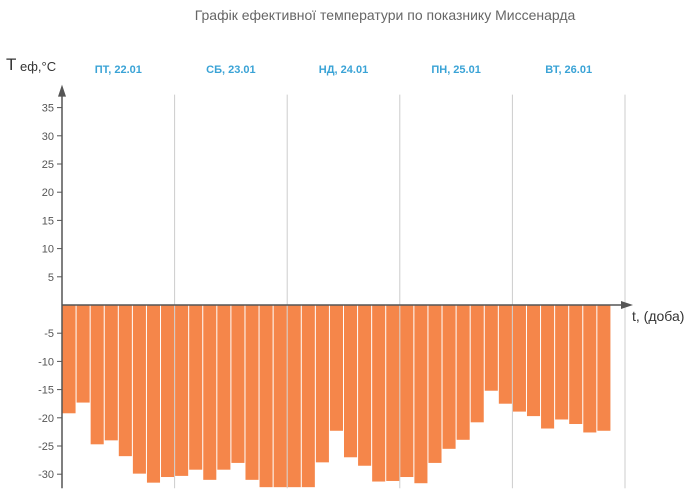  I want to click on y-tick-label: -20, so click(46, 419).